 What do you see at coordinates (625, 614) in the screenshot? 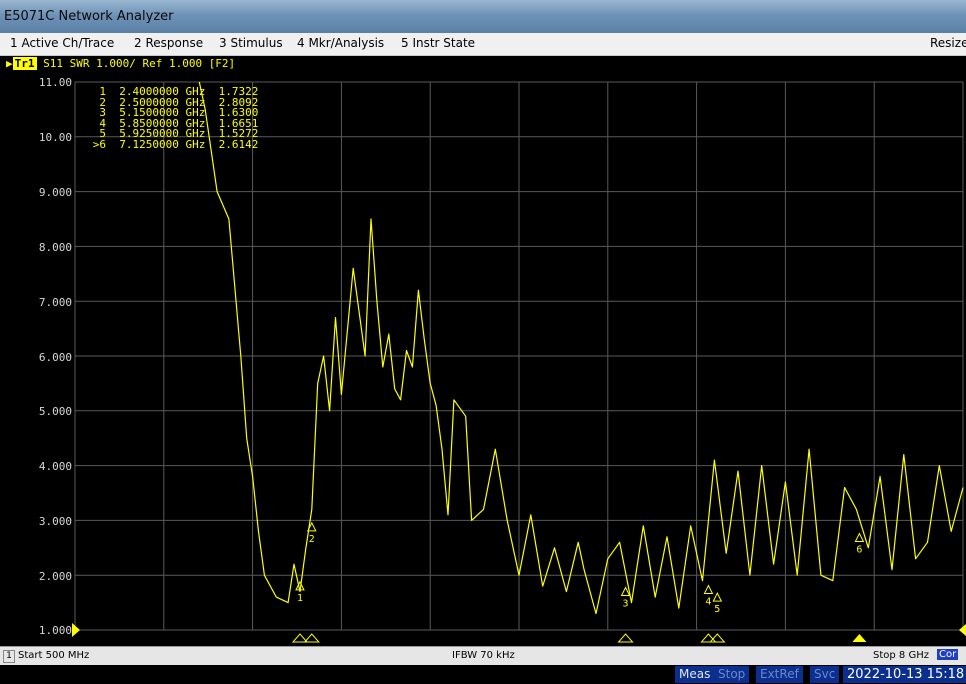
I see `marker-symbol: 3` at bounding box center [625, 614].